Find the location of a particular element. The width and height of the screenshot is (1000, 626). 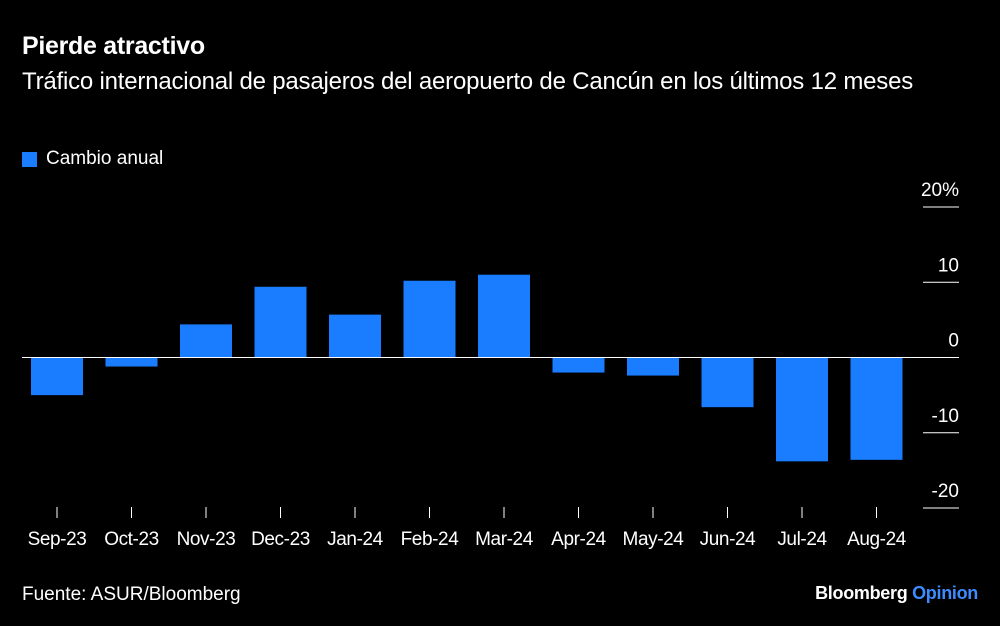

brand-sub: Opinion is located at coordinates (945, 593).